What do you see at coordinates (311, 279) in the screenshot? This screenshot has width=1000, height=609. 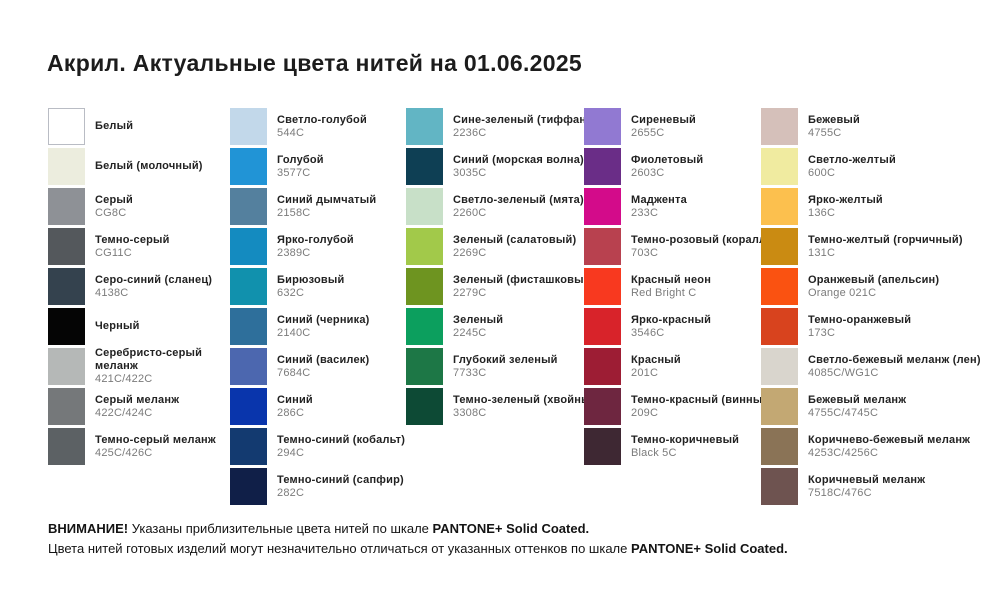 I see `color-name: Бирюзовый` at bounding box center [311, 279].